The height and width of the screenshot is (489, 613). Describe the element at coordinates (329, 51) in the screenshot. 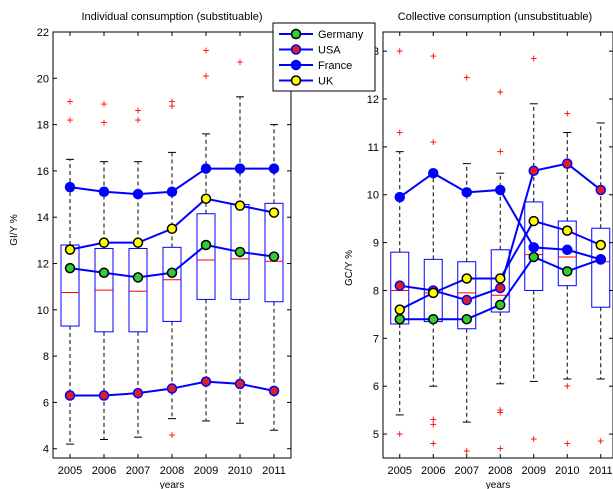

I see `legend-label: USA` at that location.